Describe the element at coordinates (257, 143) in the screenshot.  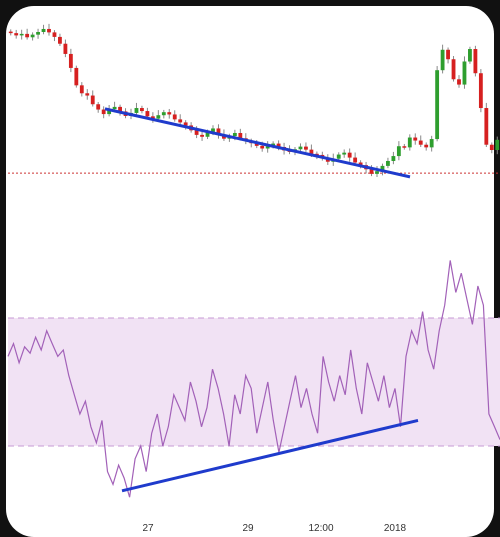
I see `price-trendline` at that location.